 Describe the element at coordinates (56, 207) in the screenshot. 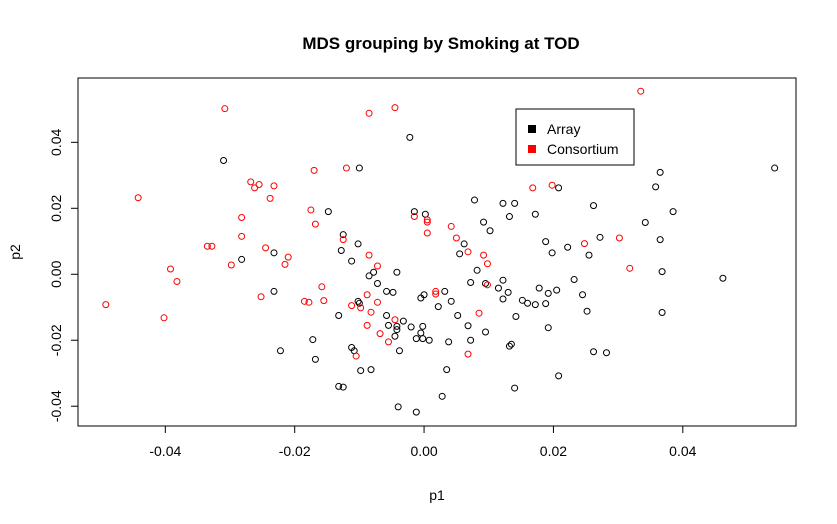

I see `y-tick-label: 0.02` at that location.